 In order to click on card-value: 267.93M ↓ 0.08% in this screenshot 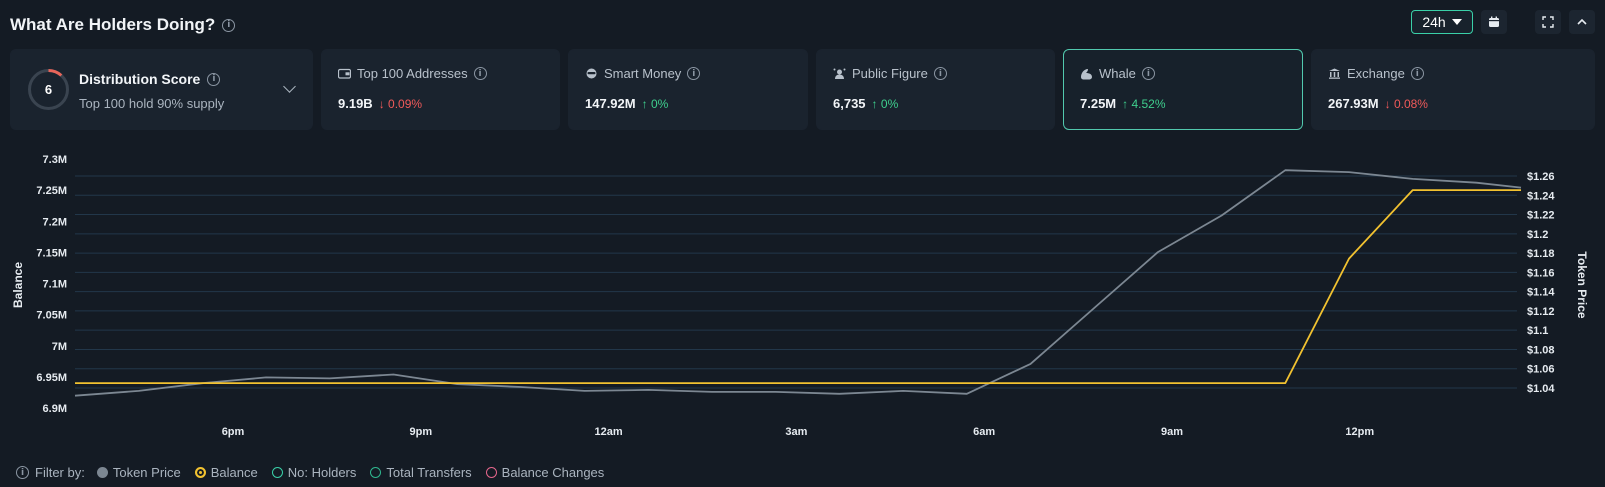, I will do `click(1378, 103)`.